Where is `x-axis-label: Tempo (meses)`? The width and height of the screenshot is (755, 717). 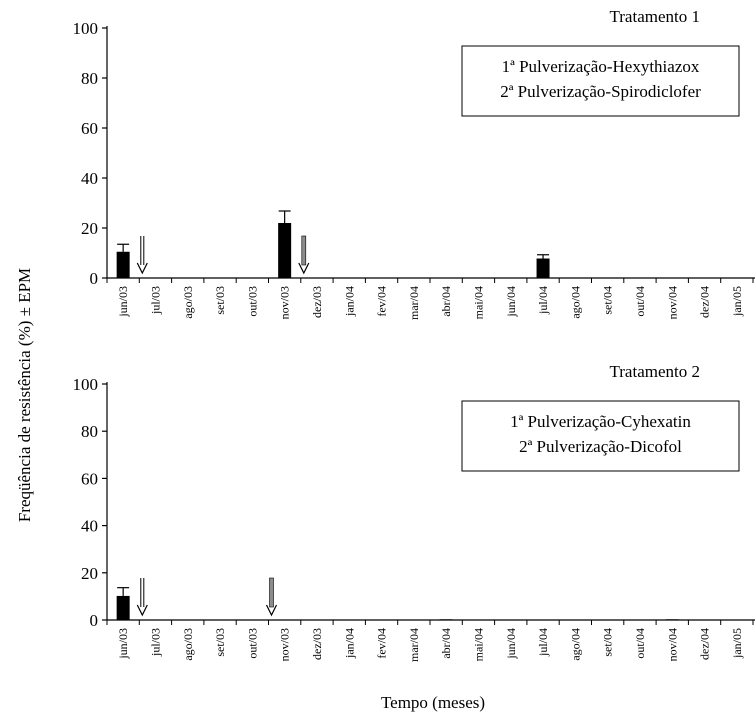
x-axis-label: Tempo (meses) is located at coordinates (433, 702).